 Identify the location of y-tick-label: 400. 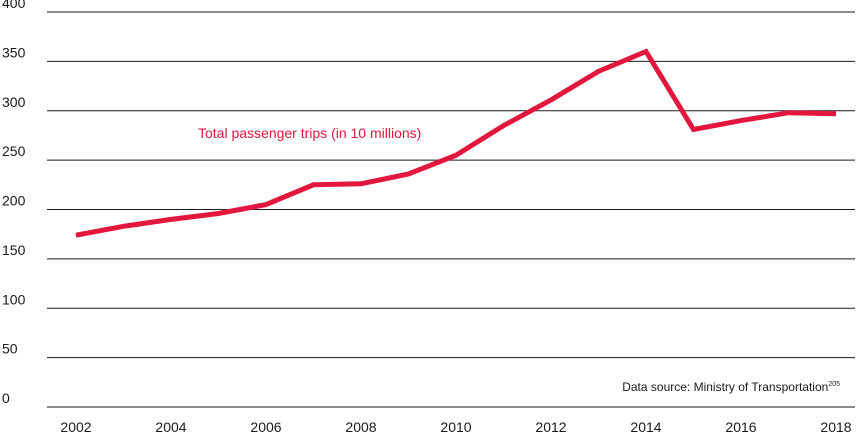
(14, 5).